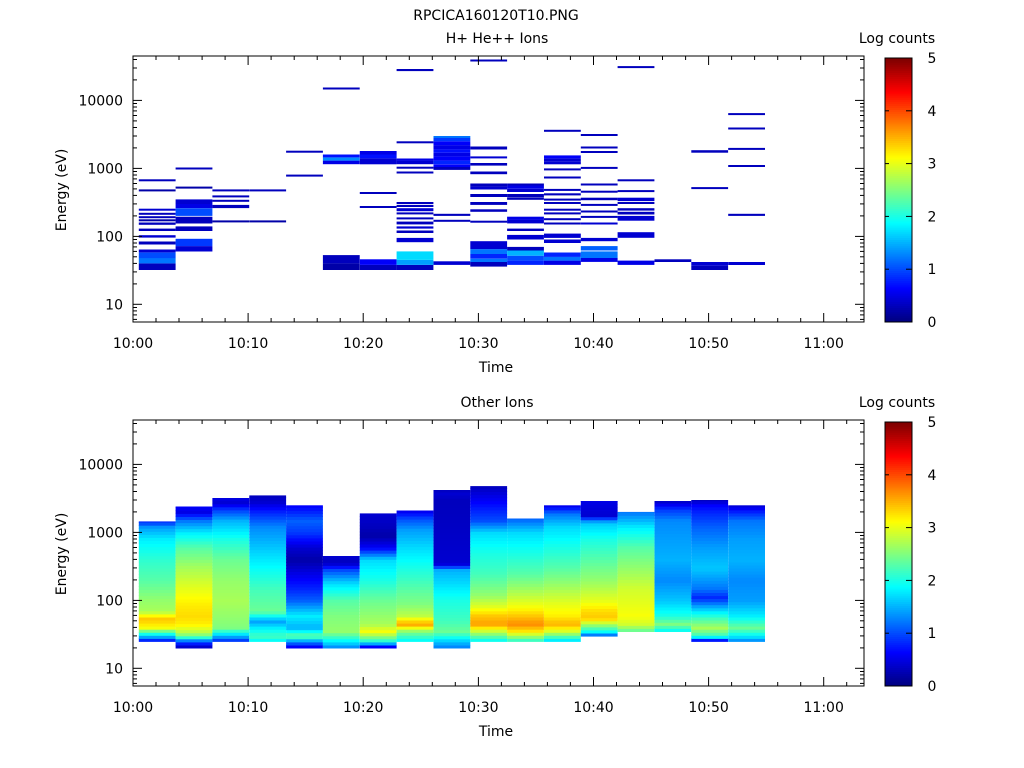  I want to click on colorbar-tick-label: 1, so click(932, 634).